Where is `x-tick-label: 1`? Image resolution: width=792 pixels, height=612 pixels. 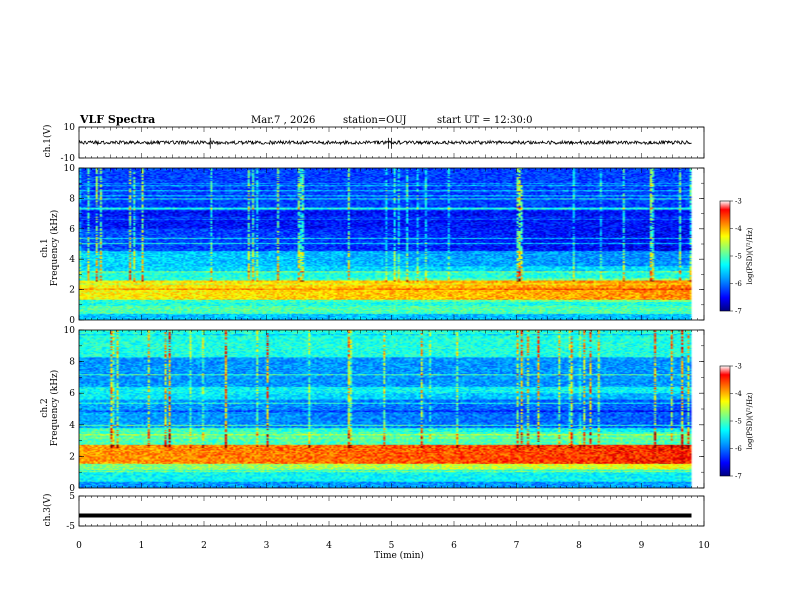 x-tick-label: 1 is located at coordinates (142, 546).